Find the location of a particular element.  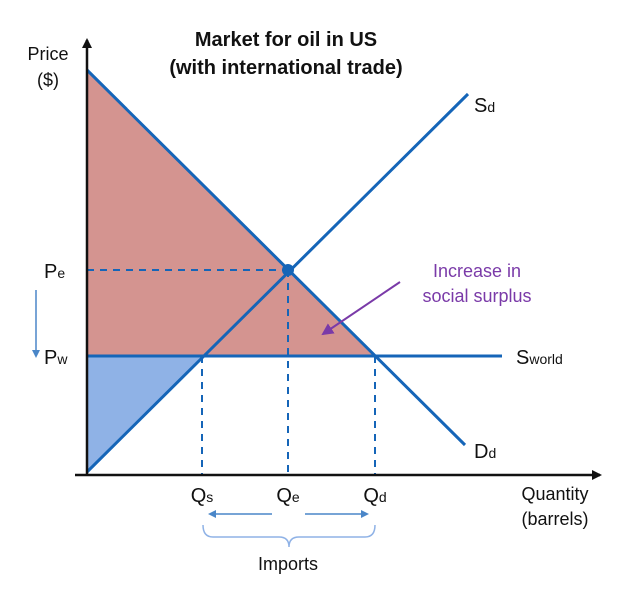

annotation-arrow is located at coordinates (361, 308).